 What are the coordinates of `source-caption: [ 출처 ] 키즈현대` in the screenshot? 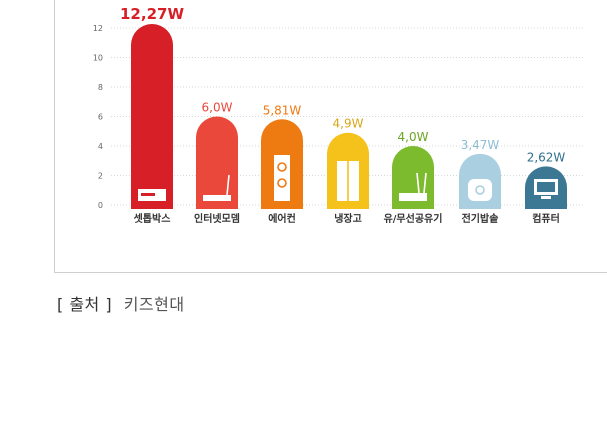 It's located at (121, 303).